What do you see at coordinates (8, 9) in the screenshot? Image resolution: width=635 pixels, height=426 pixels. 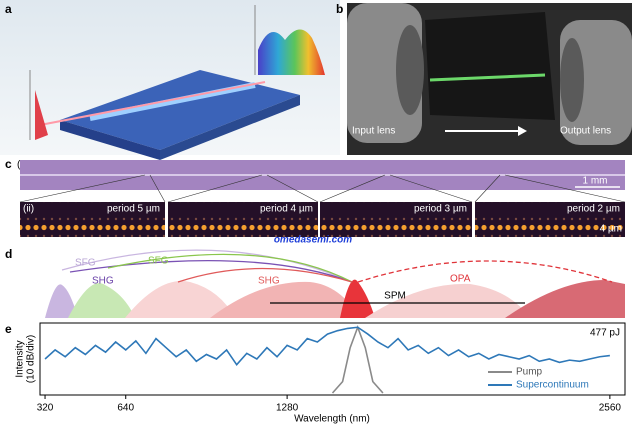 I see `panel-label: a` at bounding box center [8, 9].